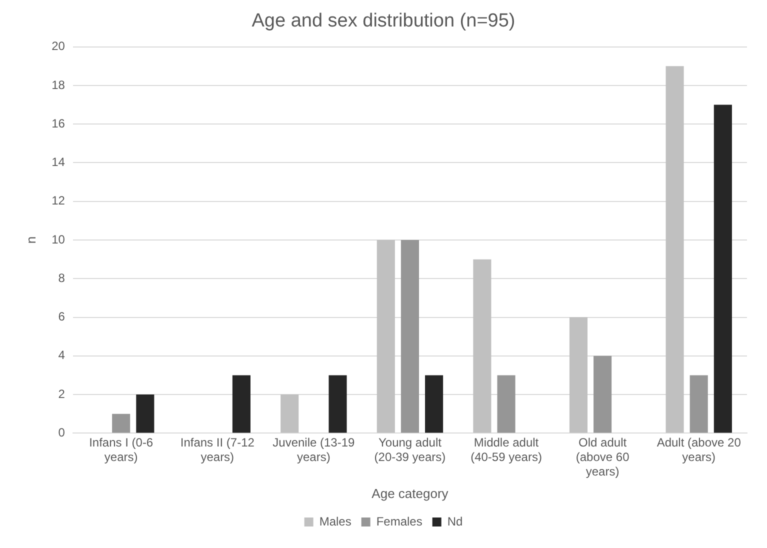  I want to click on x-tick-label: Young adult (20-39 years), so click(410, 450).